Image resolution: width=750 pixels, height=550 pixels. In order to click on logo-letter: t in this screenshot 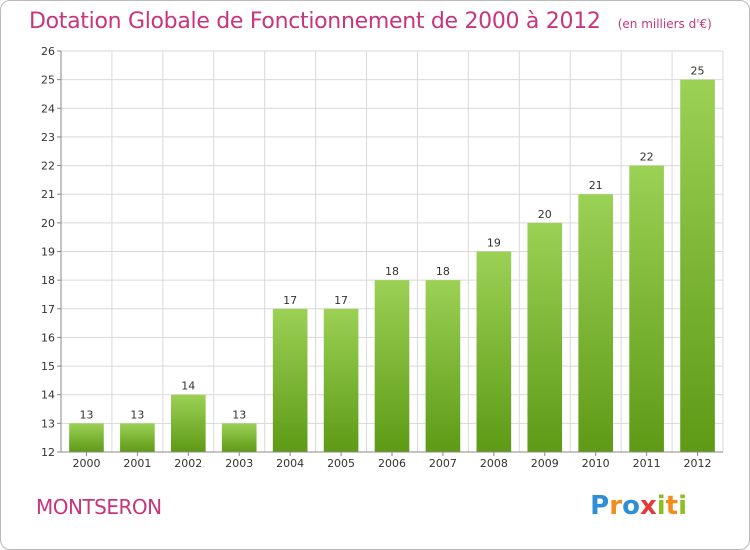, I will do `click(672, 506)`.